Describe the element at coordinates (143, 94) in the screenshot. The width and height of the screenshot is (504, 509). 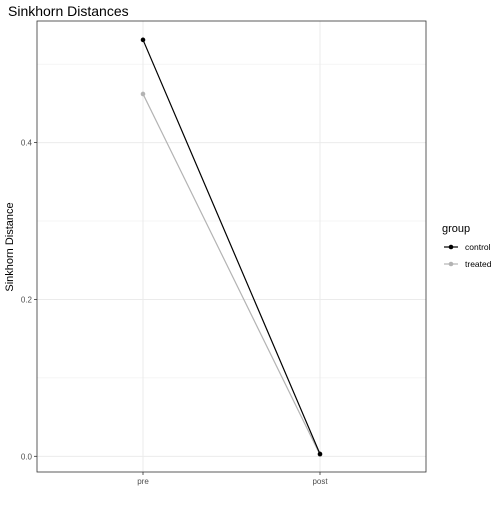
I see `data-point-treated` at that location.